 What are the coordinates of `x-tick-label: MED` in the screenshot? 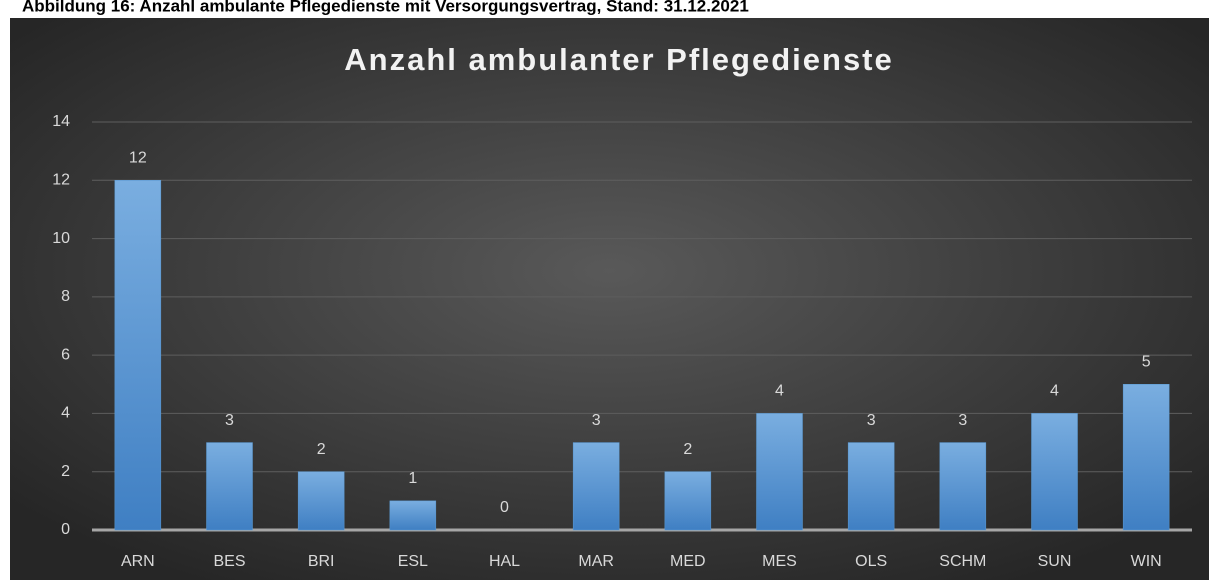 It's located at (688, 561).